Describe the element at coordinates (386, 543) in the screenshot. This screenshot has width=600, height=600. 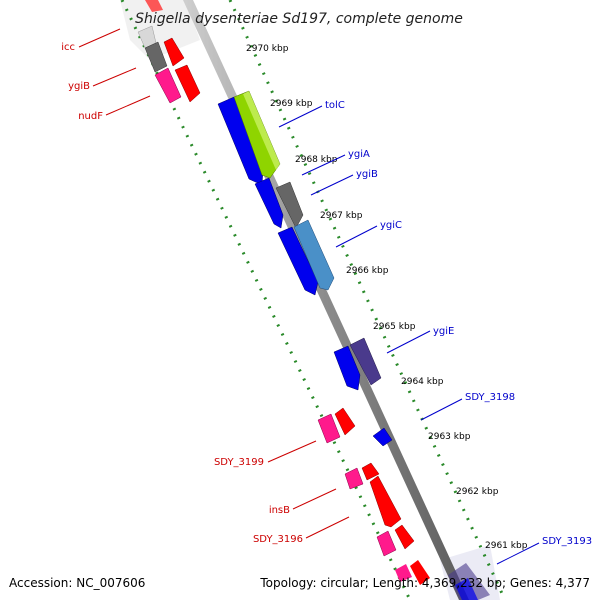
I see `gene-SDY_3196-pink` at that location.